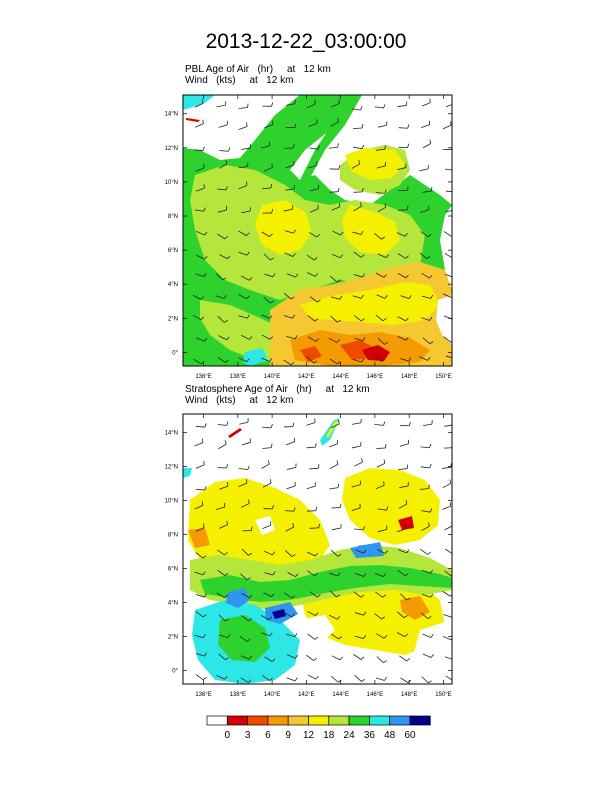 Image resolution: width=612 pixels, height=792 pixels. What do you see at coordinates (323, 551) in the screenshot?
I see `strat-wind-barbs` at bounding box center [323, 551].